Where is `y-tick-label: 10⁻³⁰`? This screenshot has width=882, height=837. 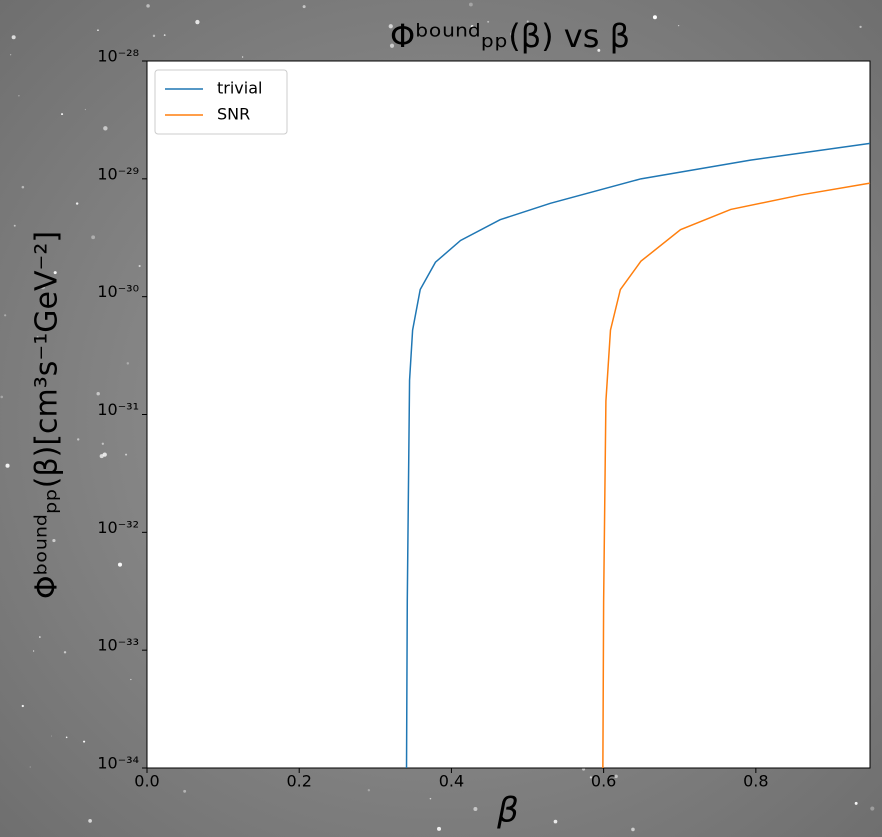
y-tick-label: 10⁻³⁰ is located at coordinates (118, 291).